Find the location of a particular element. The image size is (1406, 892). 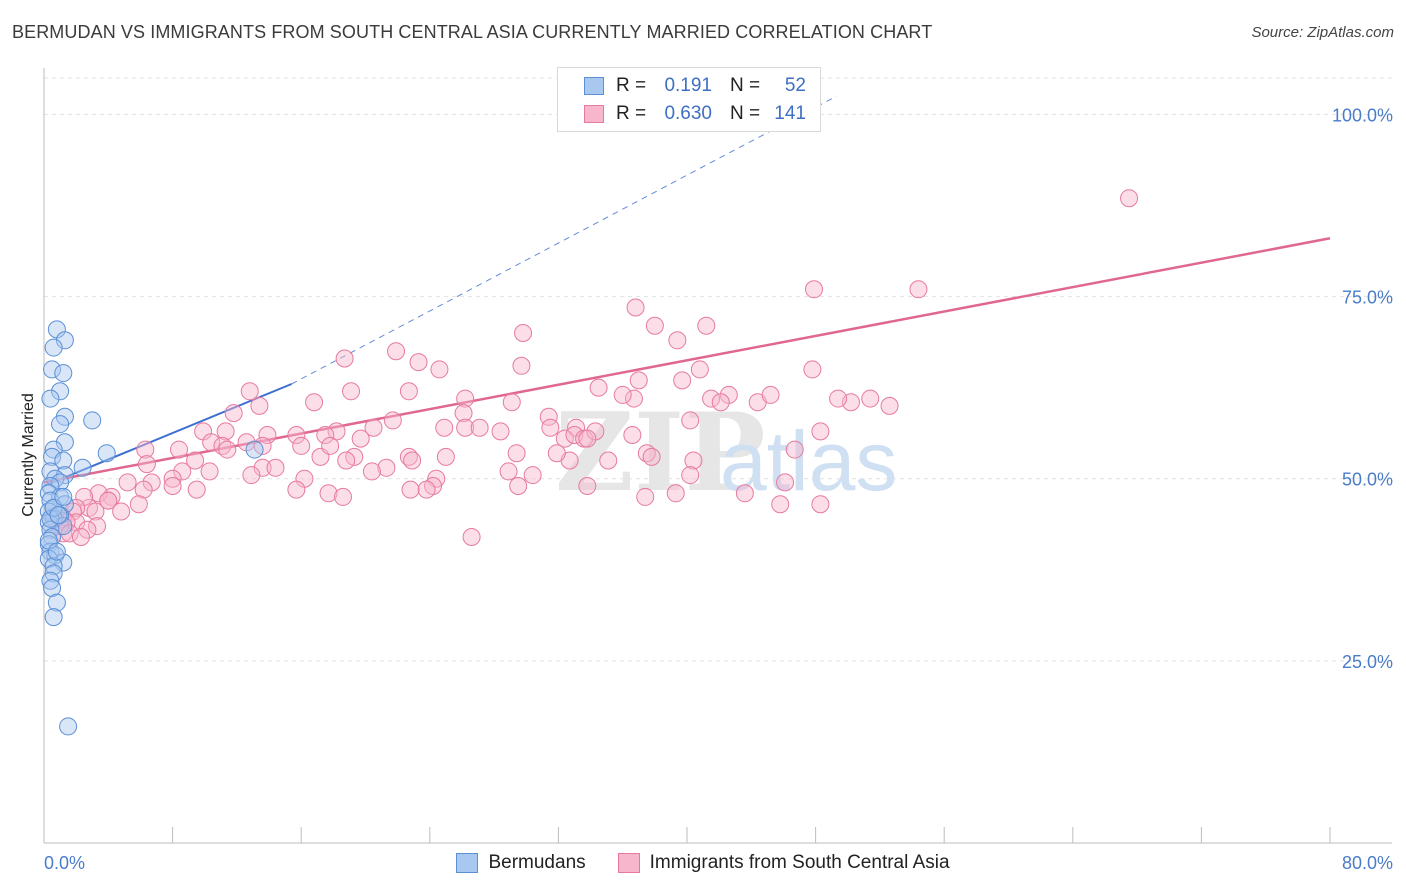

watermark: ZIP atlas is located at coordinates (726, 453).